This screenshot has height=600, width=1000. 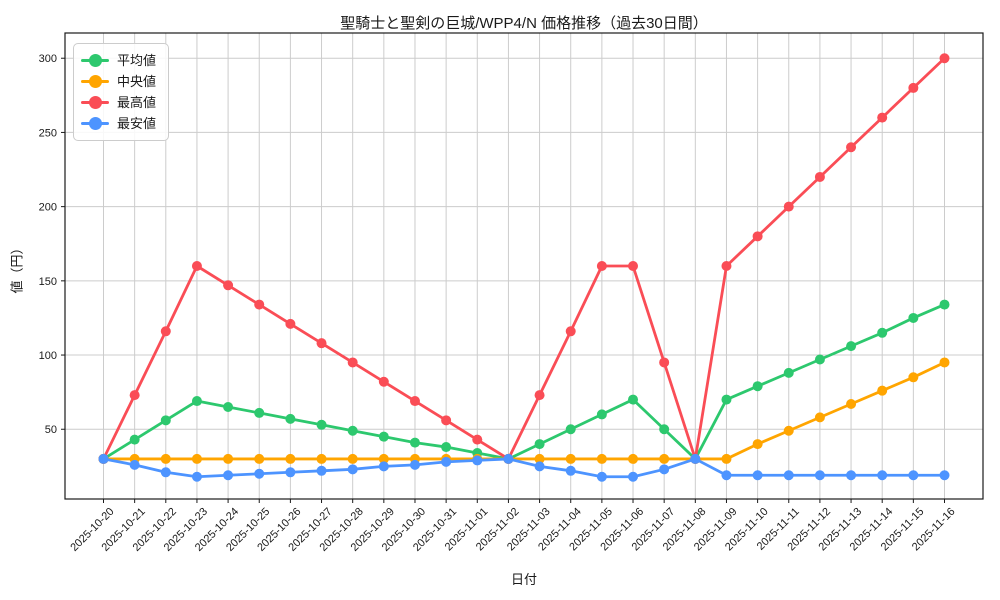 I want to click on y-tick-label: 50, so click(x=51, y=430).